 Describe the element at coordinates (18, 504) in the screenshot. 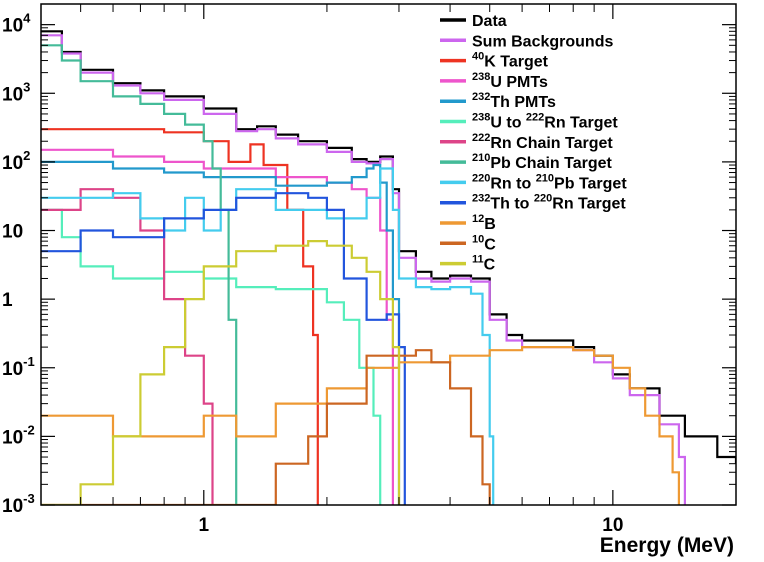

I see `y-tick-label: 10⁻³` at that location.